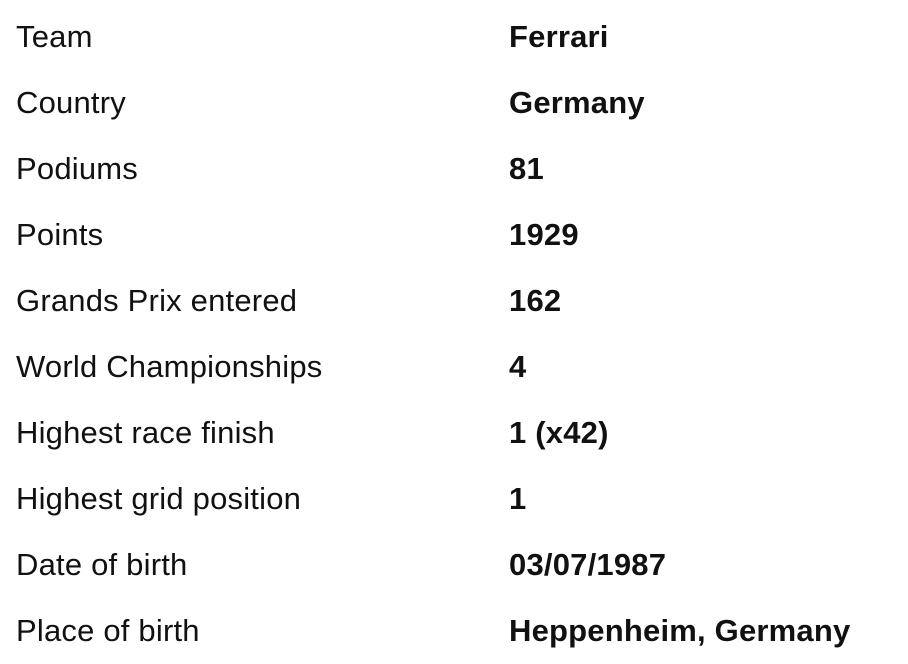  What do you see at coordinates (454, 499) in the screenshot?
I see `stat-row-highest-grid-position: Highest grid position 1` at bounding box center [454, 499].